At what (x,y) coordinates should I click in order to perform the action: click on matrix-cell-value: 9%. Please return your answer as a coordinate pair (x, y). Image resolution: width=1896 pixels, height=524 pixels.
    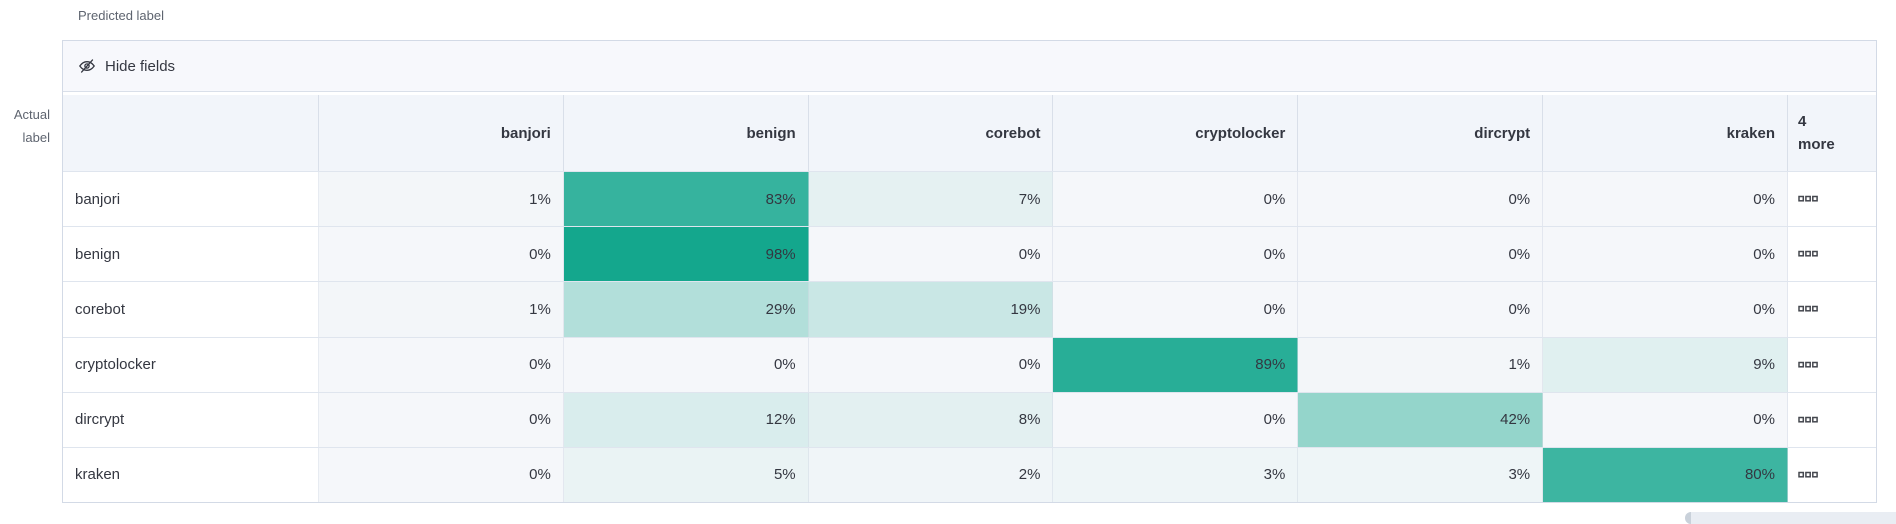
    Looking at the image, I should click on (1665, 364).